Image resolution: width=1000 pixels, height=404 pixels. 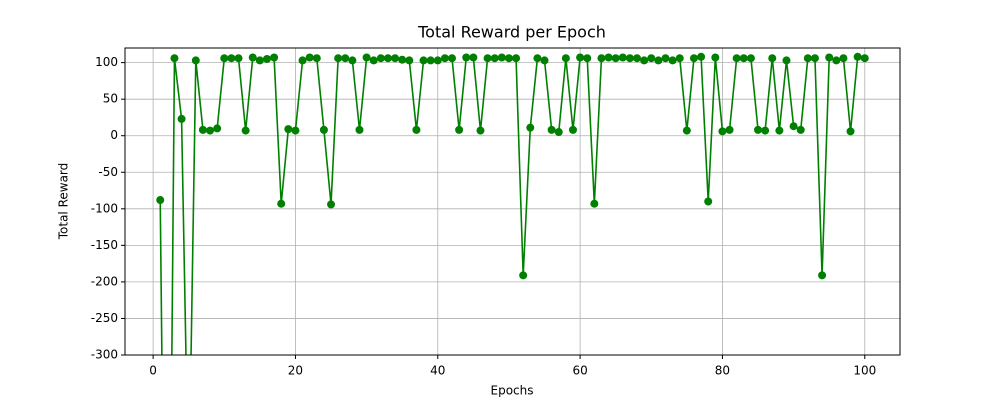 What do you see at coordinates (114, 135) in the screenshot?
I see `y-tick-label: 0` at bounding box center [114, 135].